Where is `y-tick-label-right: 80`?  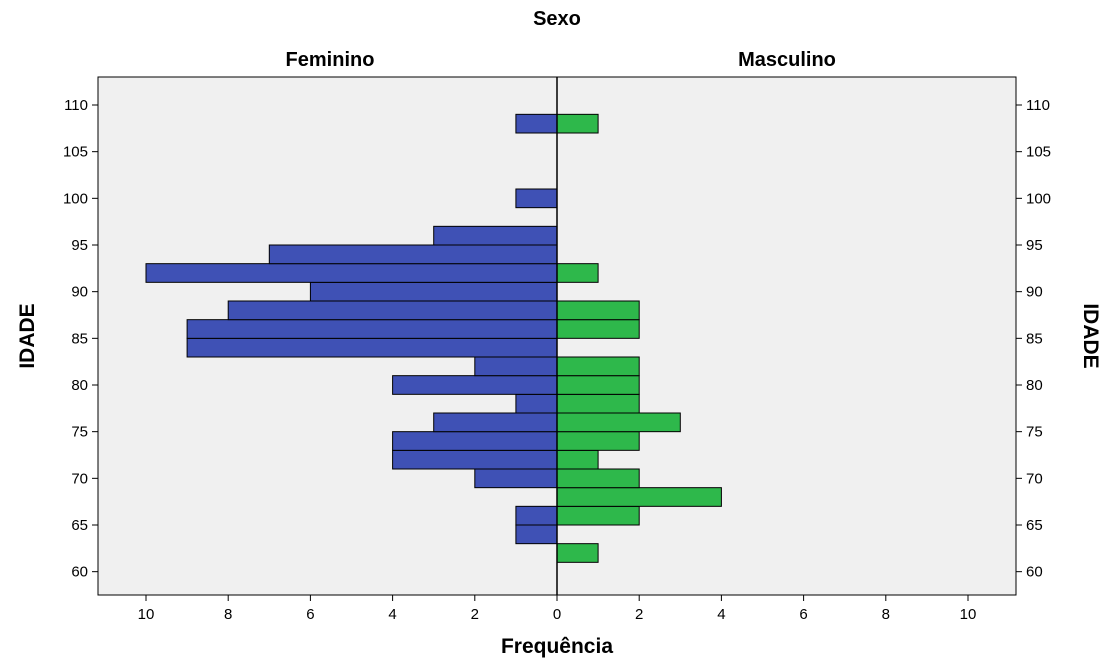 y-tick-label-right: 80 is located at coordinates (1034, 385).